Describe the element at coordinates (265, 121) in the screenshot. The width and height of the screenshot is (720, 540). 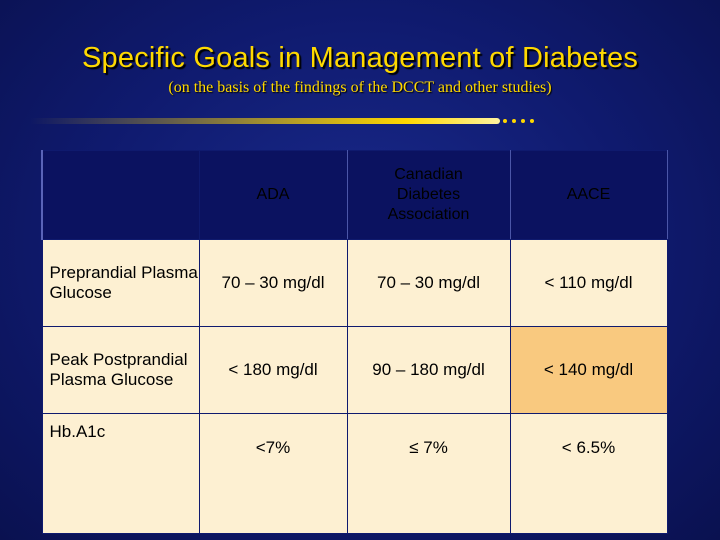
I see `decorative-rule` at that location.